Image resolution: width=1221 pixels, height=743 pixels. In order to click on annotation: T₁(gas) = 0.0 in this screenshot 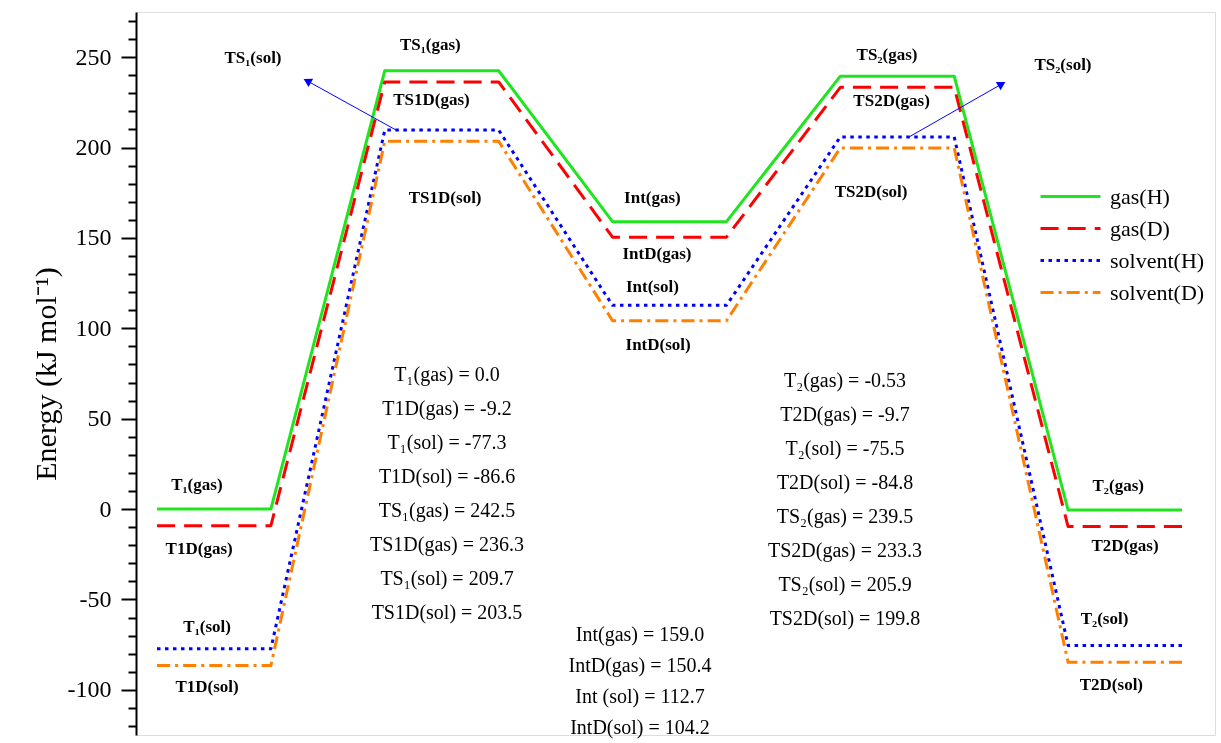, I will do `click(447, 374)`.